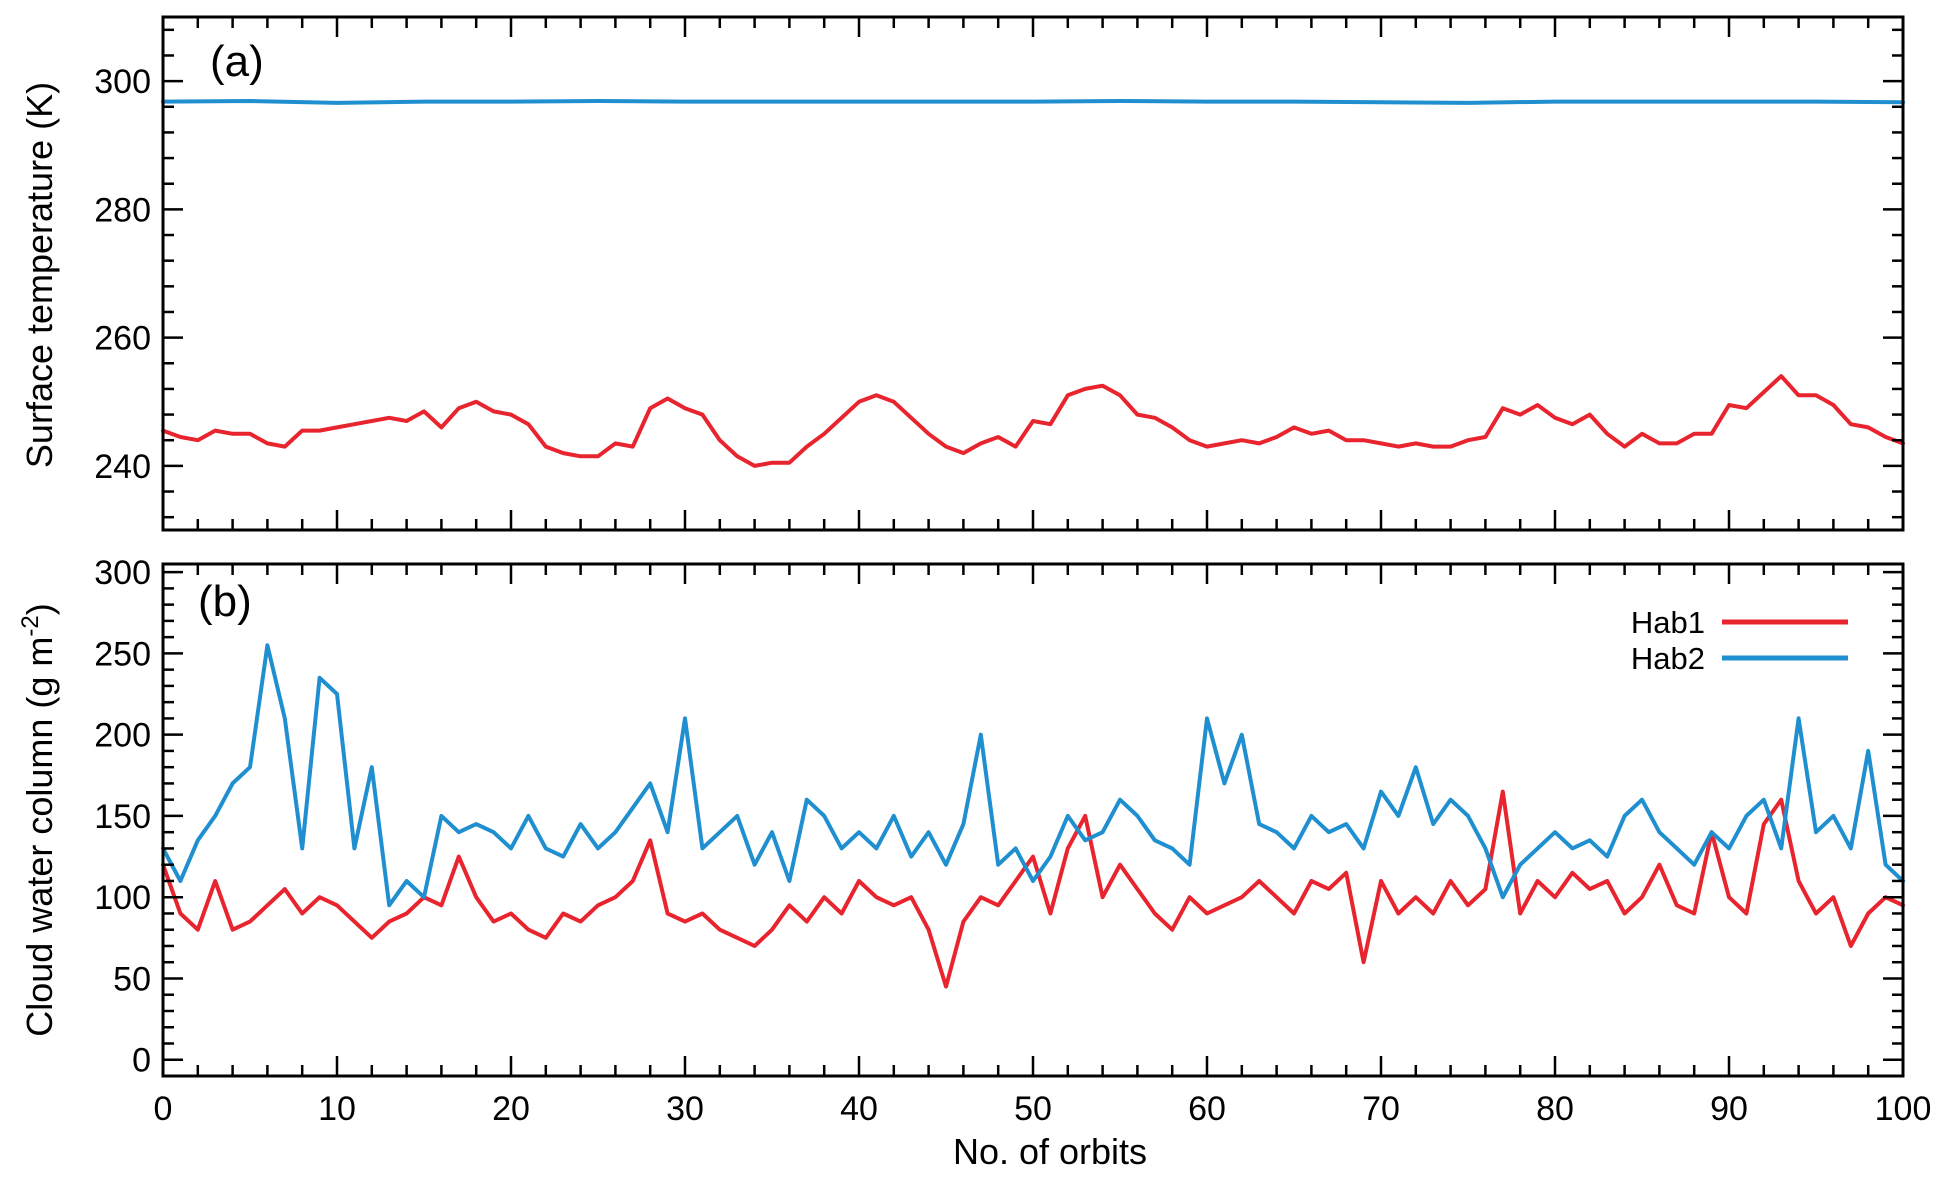 The height and width of the screenshot is (1182, 1946). I want to click on x-tick-label: 70, so click(1381, 1109).